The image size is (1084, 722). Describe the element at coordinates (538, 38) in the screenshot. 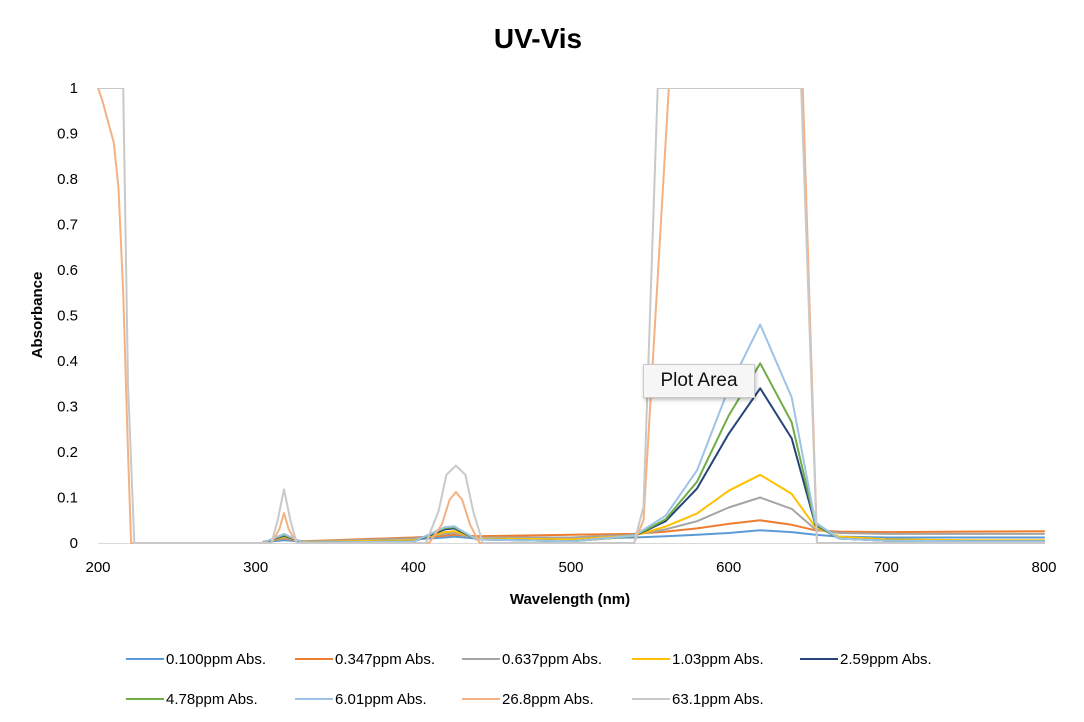

I see `chart-title: UV-Vis` at that location.